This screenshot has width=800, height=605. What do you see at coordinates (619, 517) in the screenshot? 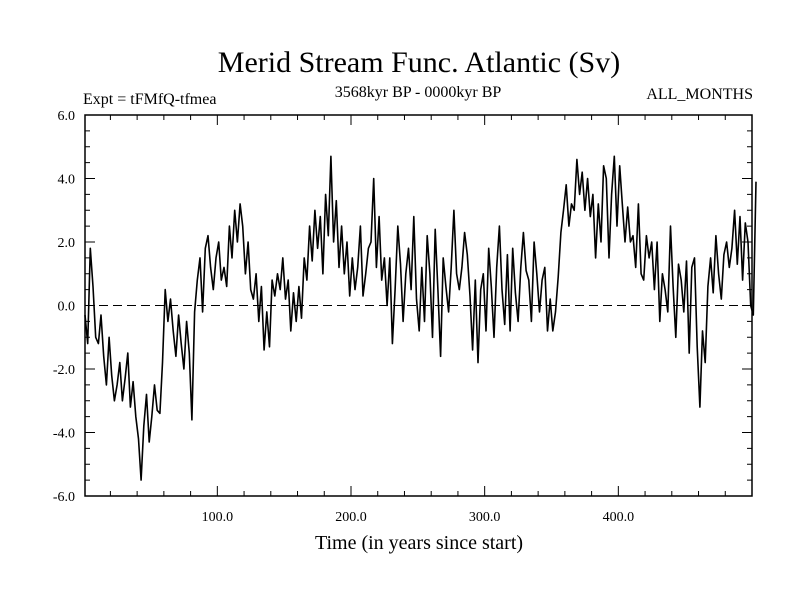
I see `x-tick-label: 400.0` at bounding box center [619, 517].